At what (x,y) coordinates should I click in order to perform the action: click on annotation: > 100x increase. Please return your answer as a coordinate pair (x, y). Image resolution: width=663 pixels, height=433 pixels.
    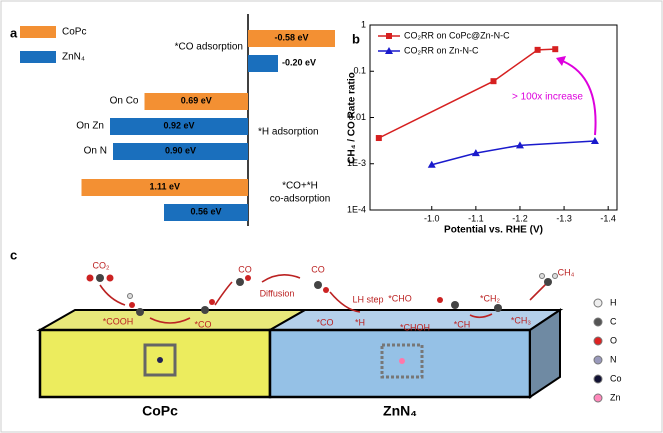
    Looking at the image, I should click on (547, 97).